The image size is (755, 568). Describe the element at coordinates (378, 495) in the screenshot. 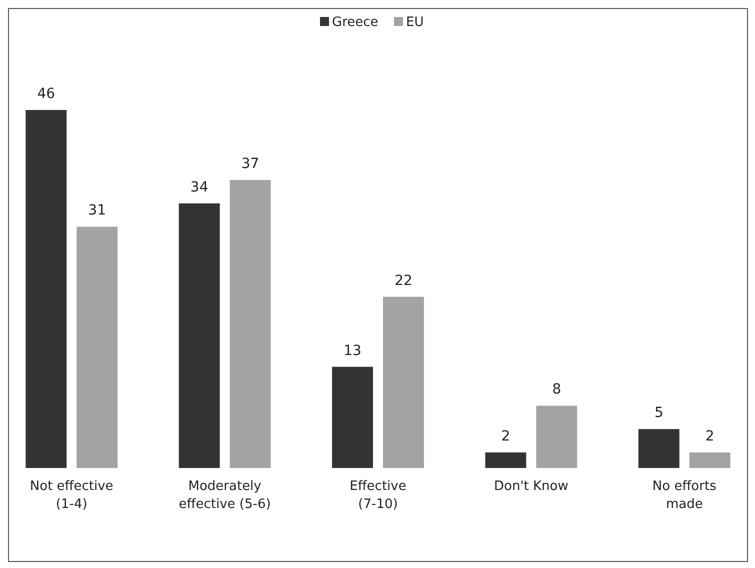

I see `x-tick-label: Effective (7-10)` at that location.